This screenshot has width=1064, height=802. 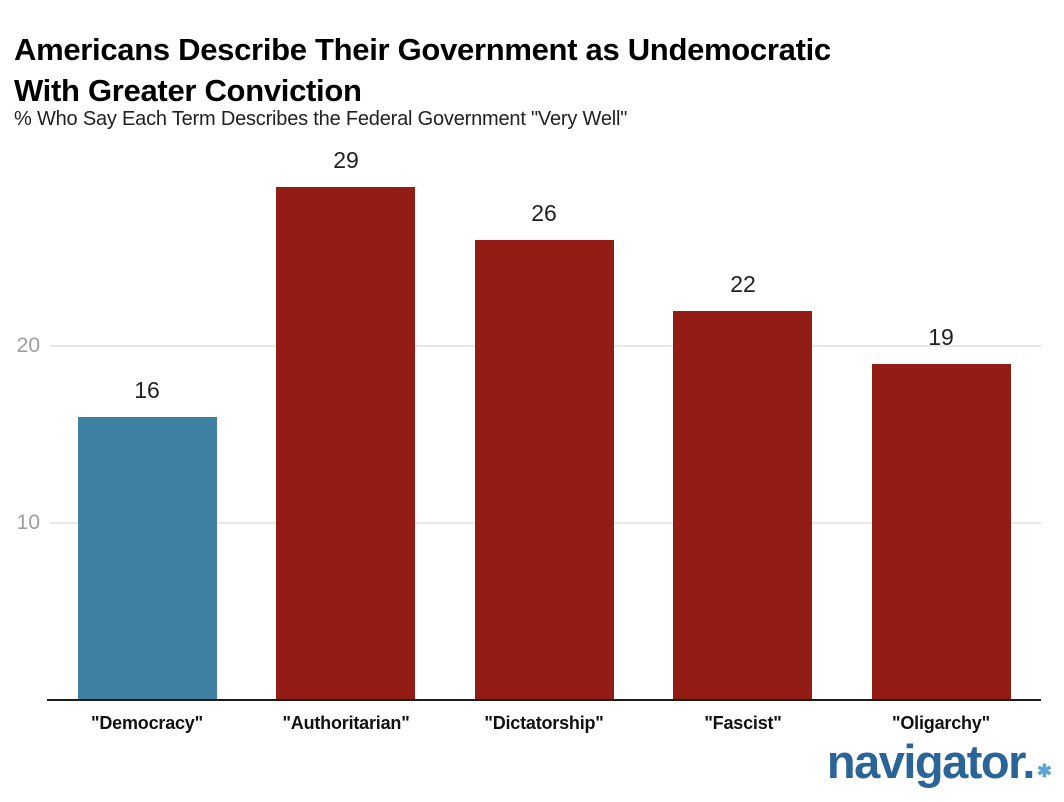 I want to click on bar-value-label: 26, so click(x=544, y=213).